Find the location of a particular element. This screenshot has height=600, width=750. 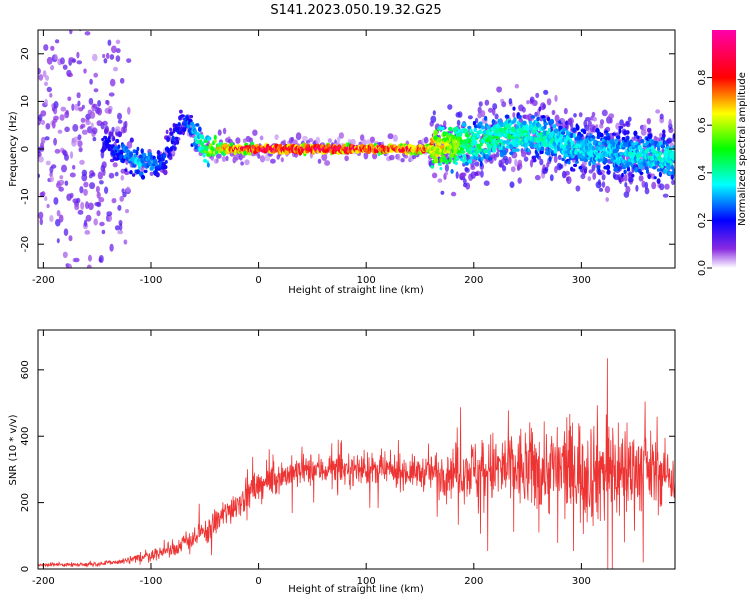

x-tick-label: 0 is located at coordinates (258, 280).